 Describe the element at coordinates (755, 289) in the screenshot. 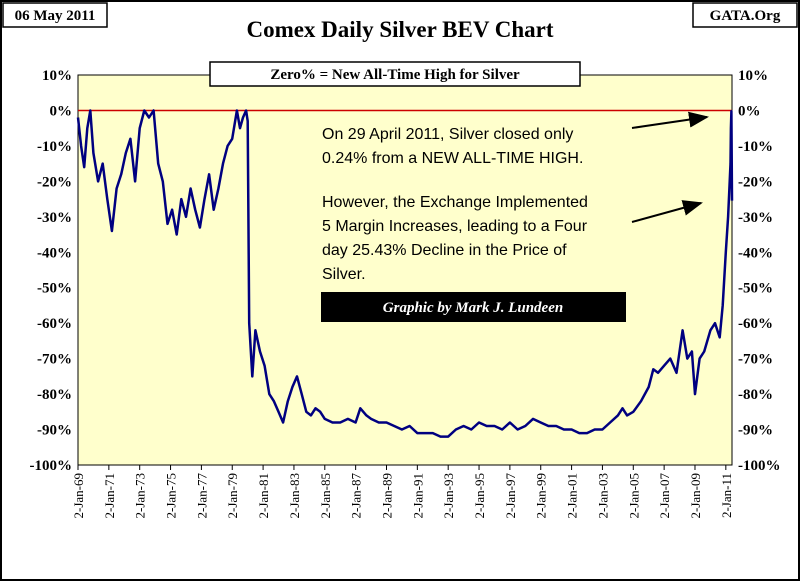

I see `y-tick-right-label: -50%` at that location.